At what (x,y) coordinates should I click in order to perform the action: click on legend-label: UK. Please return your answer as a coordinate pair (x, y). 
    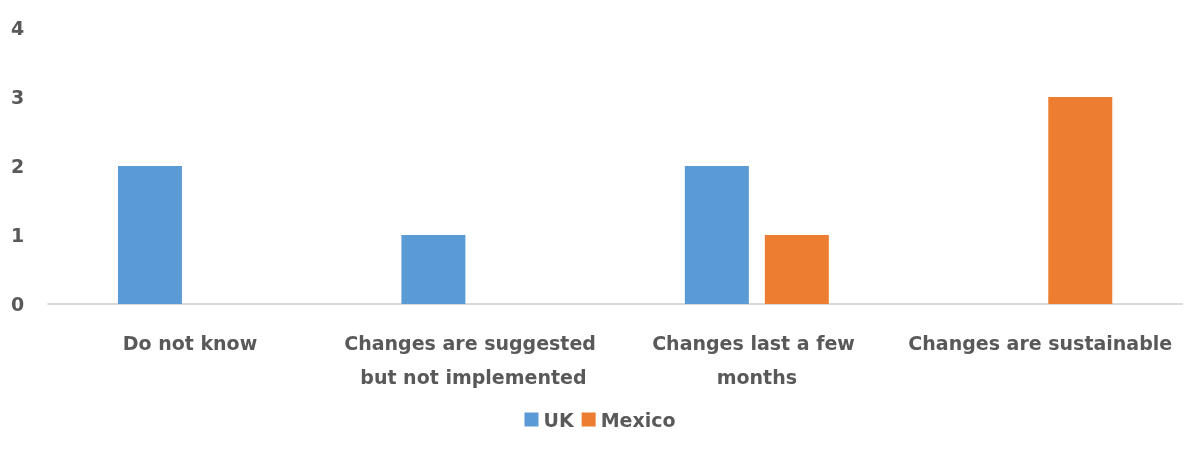
    Looking at the image, I should click on (559, 419).